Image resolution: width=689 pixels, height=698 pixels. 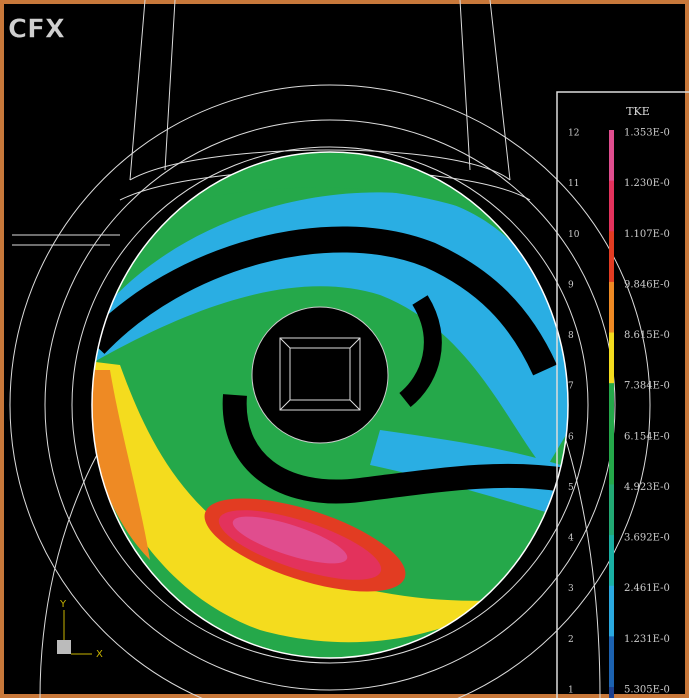 I want to click on legend-index: 6, so click(x=571, y=437).